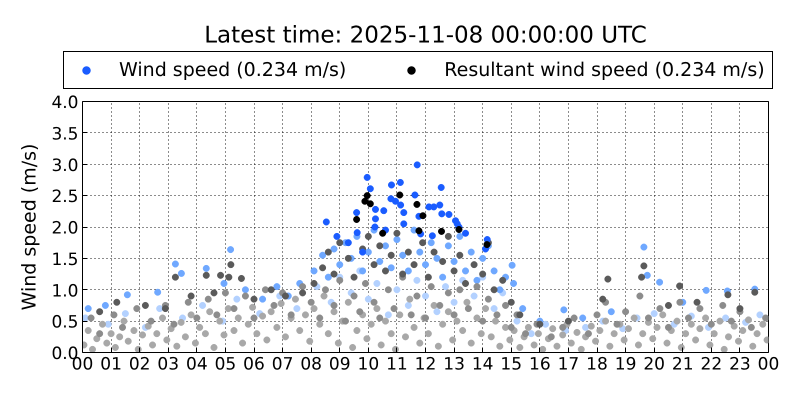 This screenshot has height=400, width=800. What do you see at coordinates (65, 103) in the screenshot?
I see `y-tick-label: 4.0` at bounding box center [65, 103].